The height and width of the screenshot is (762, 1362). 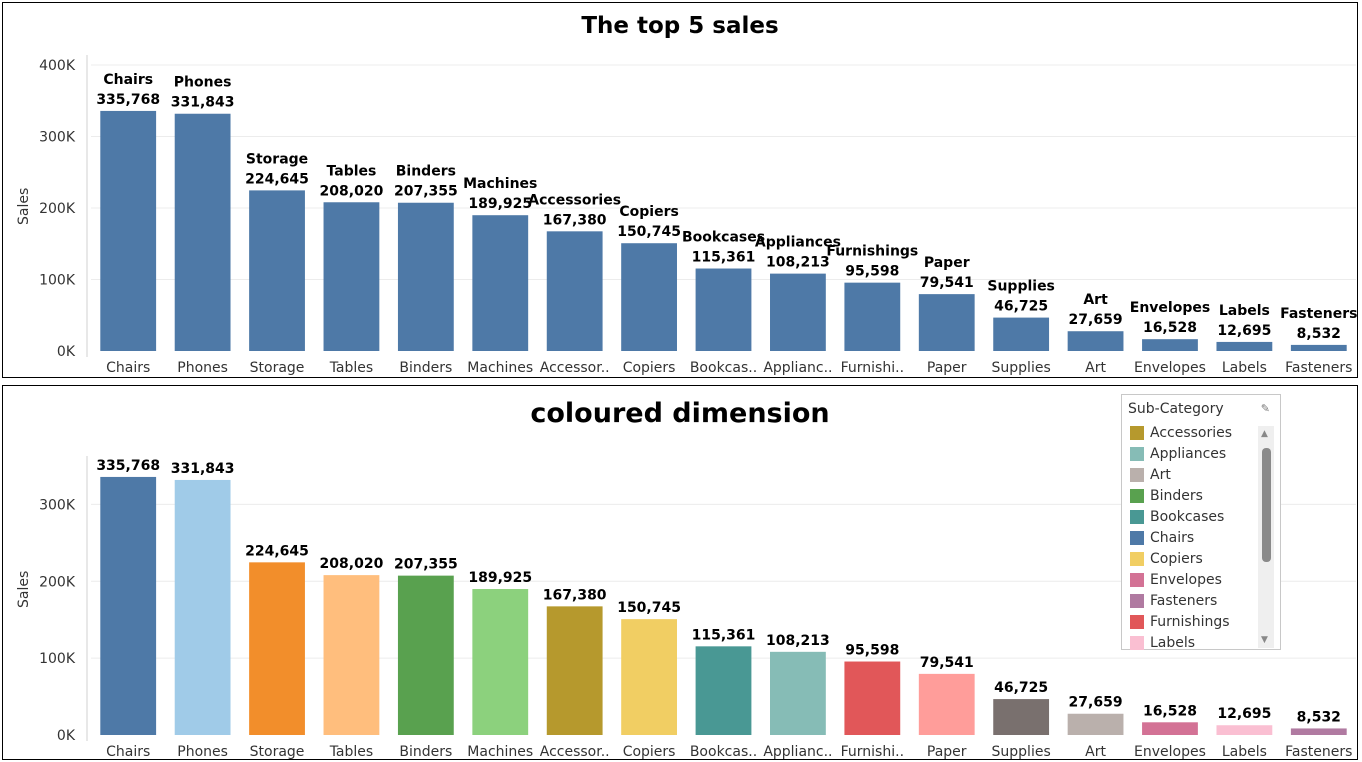 I want to click on pencil-icon: ✎, so click(x=1265, y=408).